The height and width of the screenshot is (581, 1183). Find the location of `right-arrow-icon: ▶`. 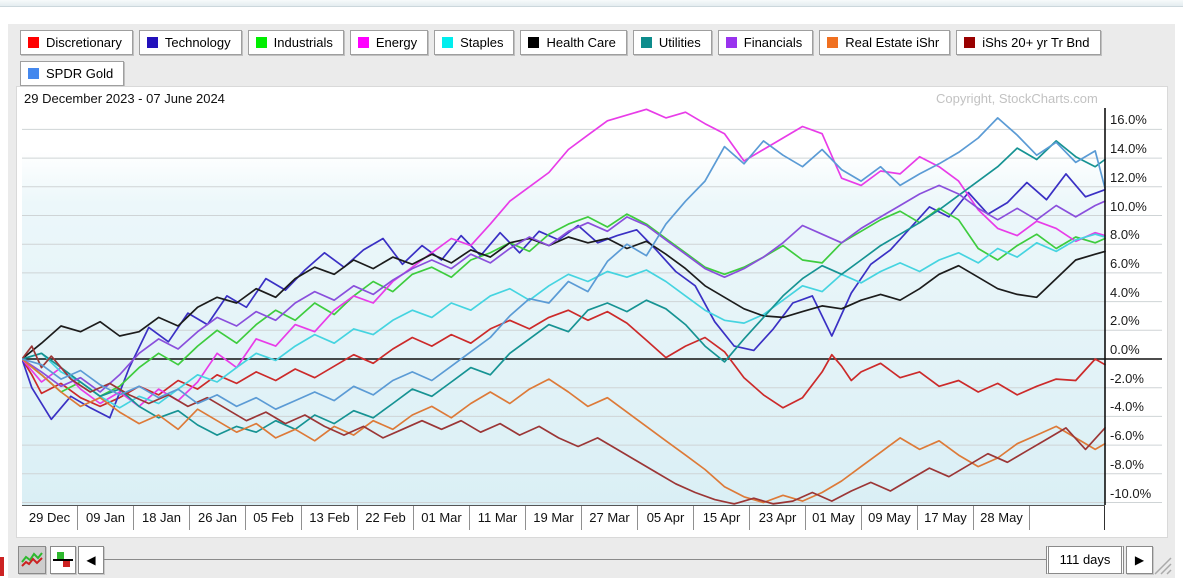

right-arrow-icon: ▶ is located at coordinates (1139, 560).